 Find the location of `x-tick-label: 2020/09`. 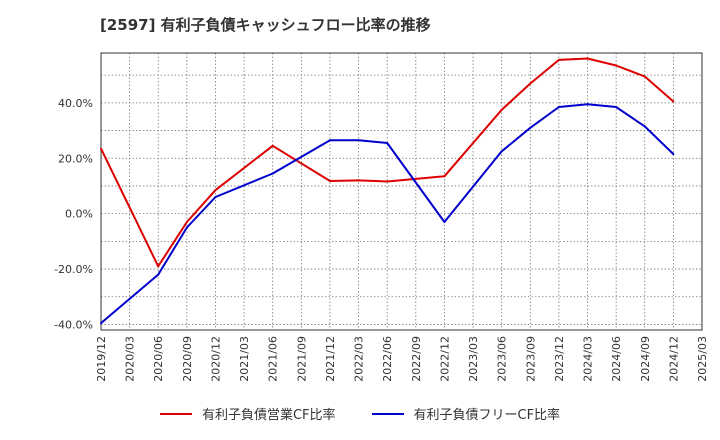

x-tick-label: 2020/09 is located at coordinates (187, 359).